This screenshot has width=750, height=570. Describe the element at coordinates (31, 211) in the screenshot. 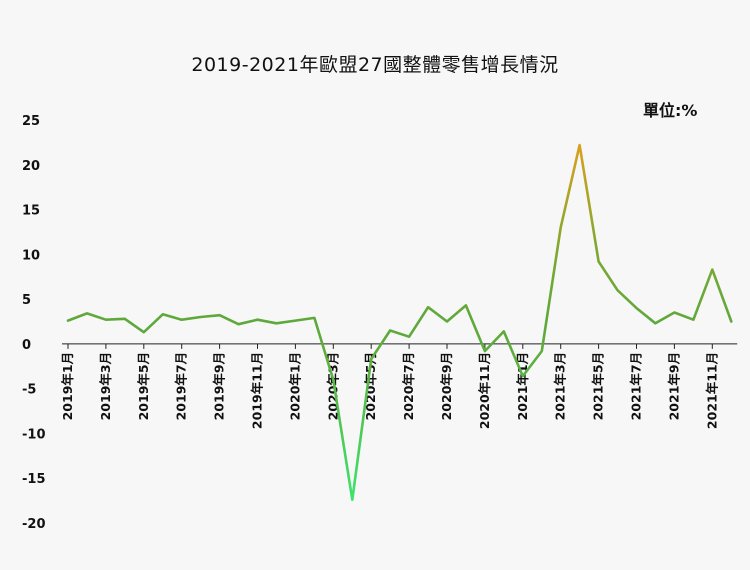

I see `y-tick-label: 15` at that location.